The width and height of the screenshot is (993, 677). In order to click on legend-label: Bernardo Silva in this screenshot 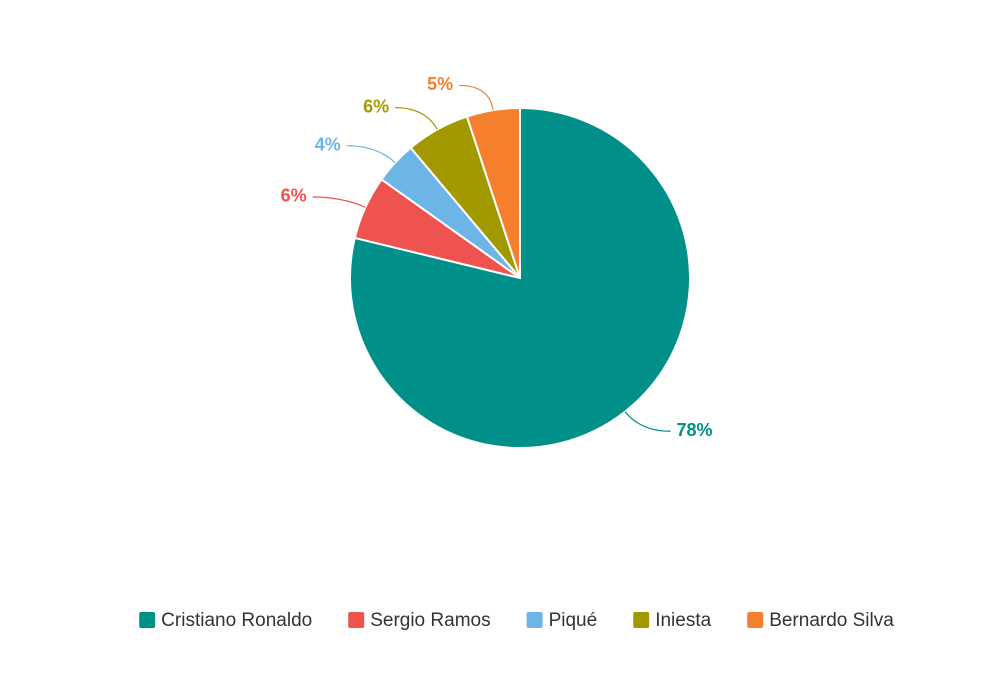, I will do `click(831, 620)`.